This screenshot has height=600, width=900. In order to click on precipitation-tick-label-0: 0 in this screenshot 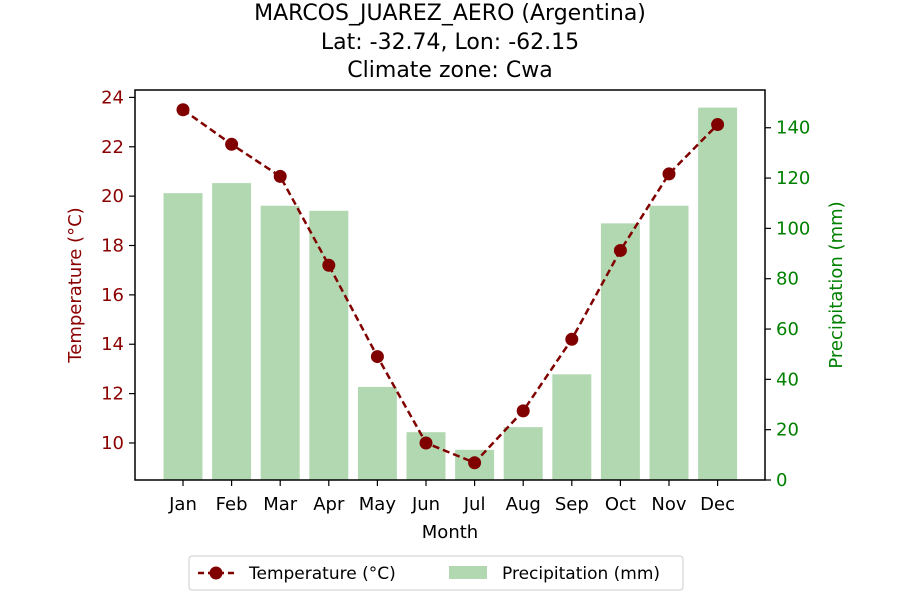, I will do `click(781, 480)`.